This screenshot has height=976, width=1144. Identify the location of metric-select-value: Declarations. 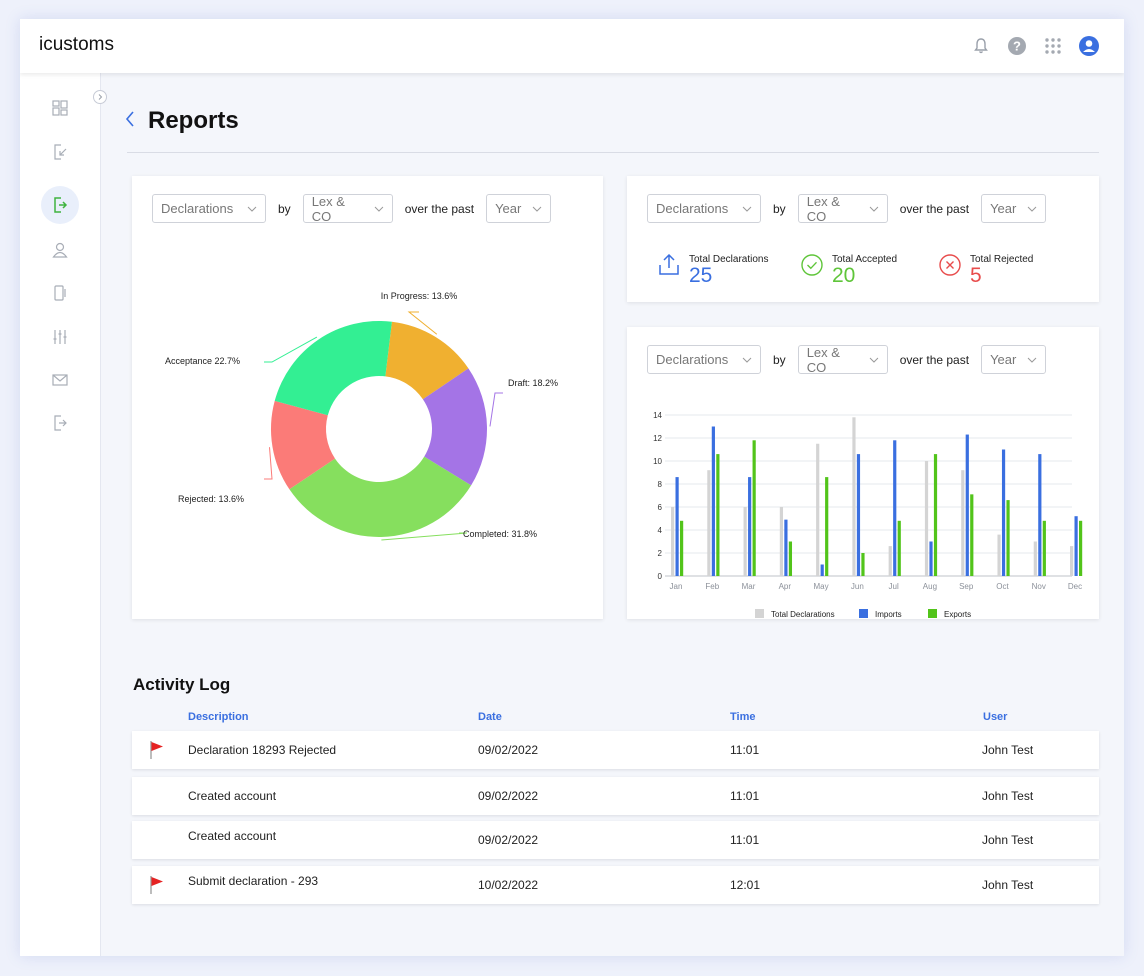
(692, 208).